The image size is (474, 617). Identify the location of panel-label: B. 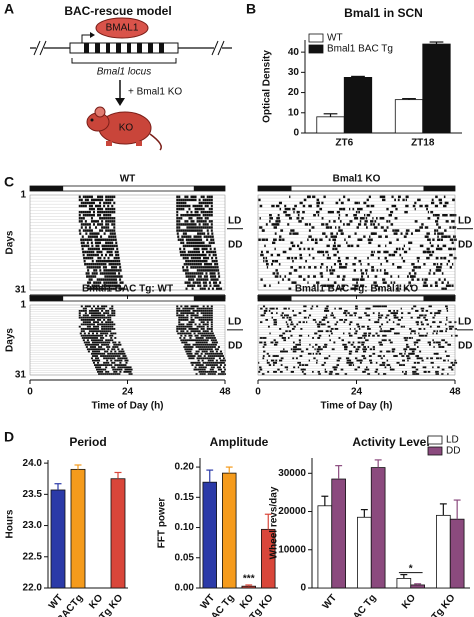
(251, 9).